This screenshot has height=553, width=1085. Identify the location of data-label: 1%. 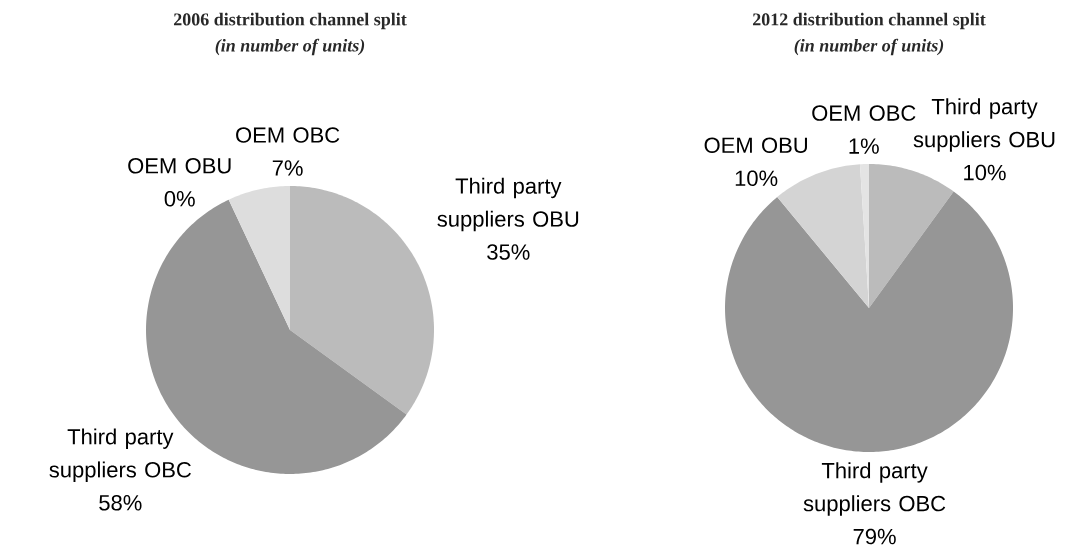
(864, 146).